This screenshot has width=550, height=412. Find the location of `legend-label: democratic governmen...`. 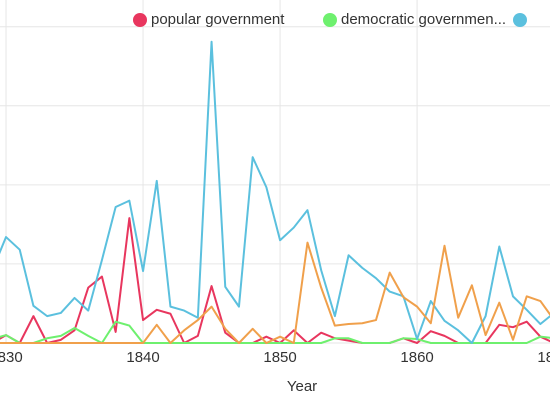

legend-label: democratic governmen... is located at coordinates (423, 19).